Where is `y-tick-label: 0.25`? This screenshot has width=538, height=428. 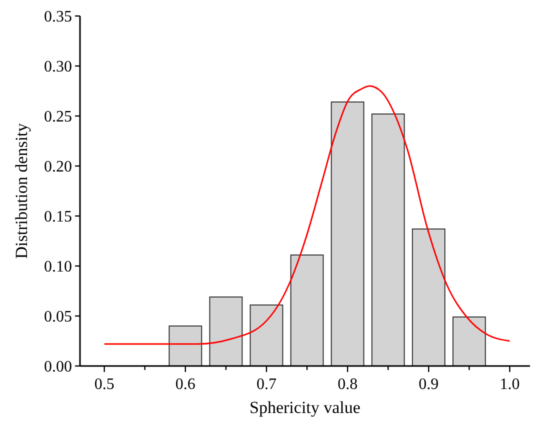
y-tick-label: 0.25 is located at coordinates (58, 117).